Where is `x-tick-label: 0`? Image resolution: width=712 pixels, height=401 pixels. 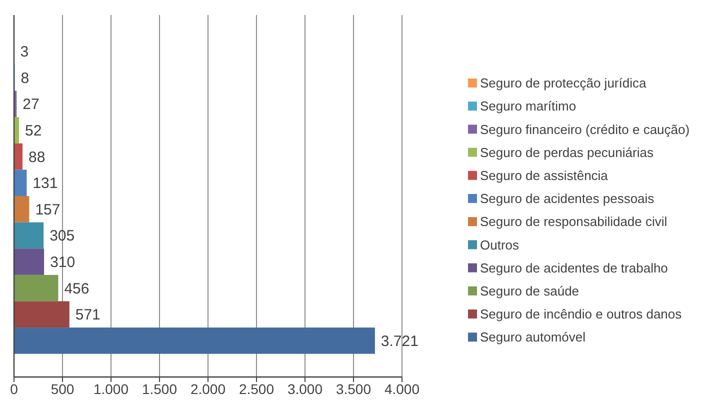
x-tick-label: 0 is located at coordinates (14, 389).